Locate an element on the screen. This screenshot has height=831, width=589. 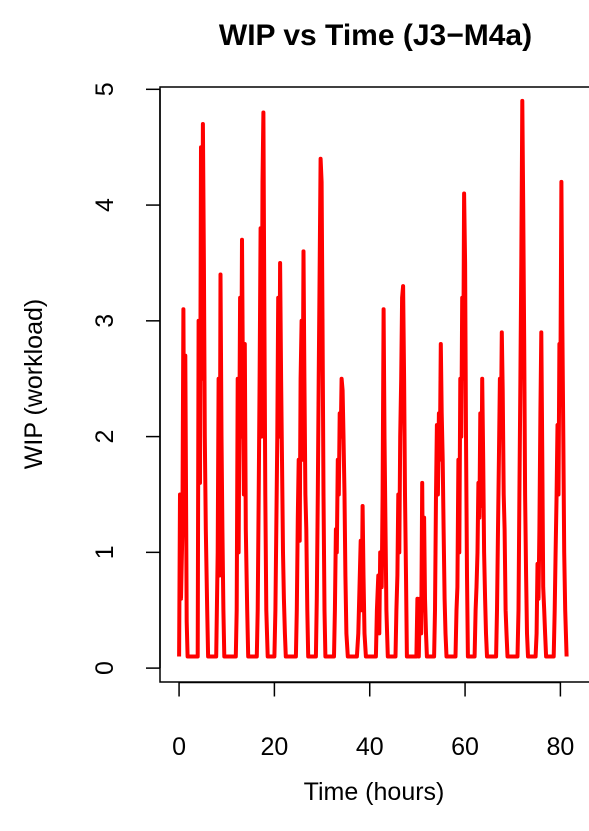
x-axis: 0 20 40 60 80 is located at coordinates (373, 721).